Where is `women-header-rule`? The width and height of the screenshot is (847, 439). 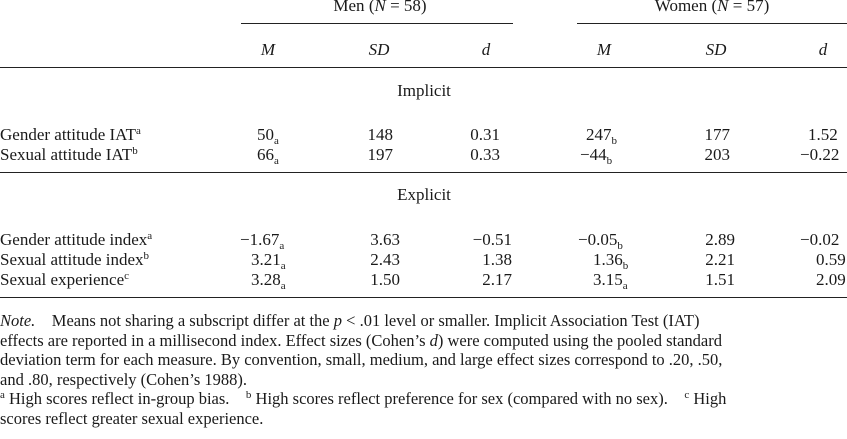 women-header-rule is located at coordinates (712, 23).